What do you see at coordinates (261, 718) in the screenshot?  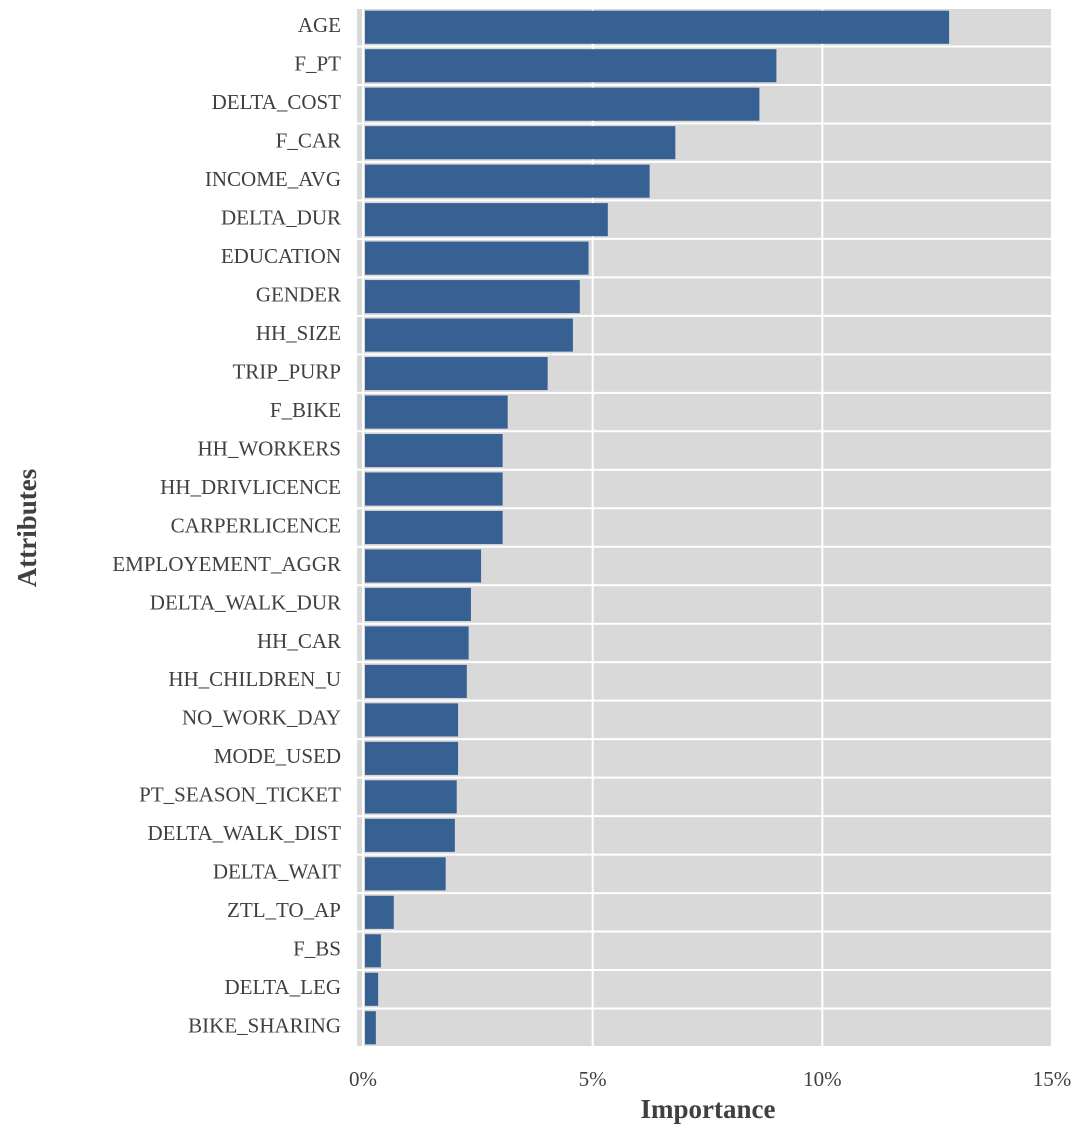 I see `y-tick-label: NO_WORK_DAY` at bounding box center [261, 718].